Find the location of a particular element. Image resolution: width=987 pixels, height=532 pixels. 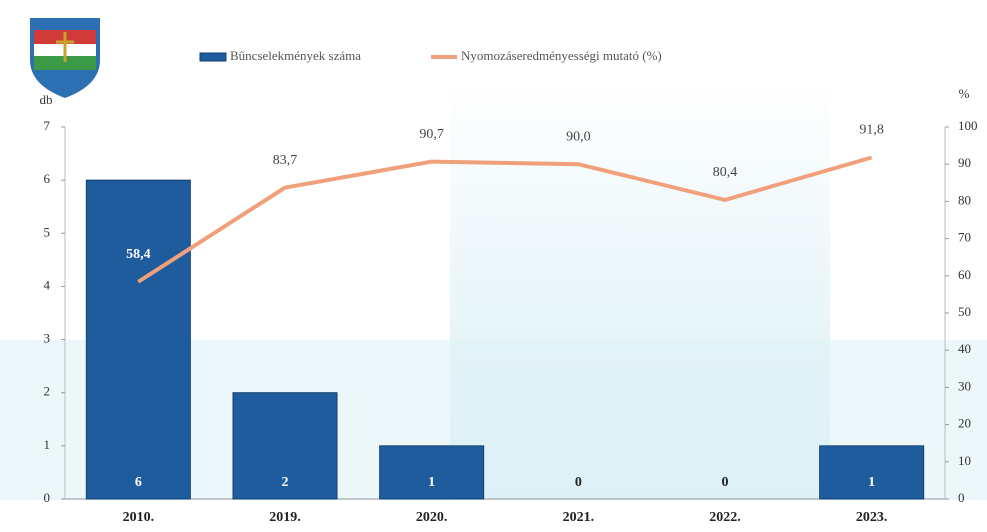

bar-value-label: 6 is located at coordinates (138, 482).